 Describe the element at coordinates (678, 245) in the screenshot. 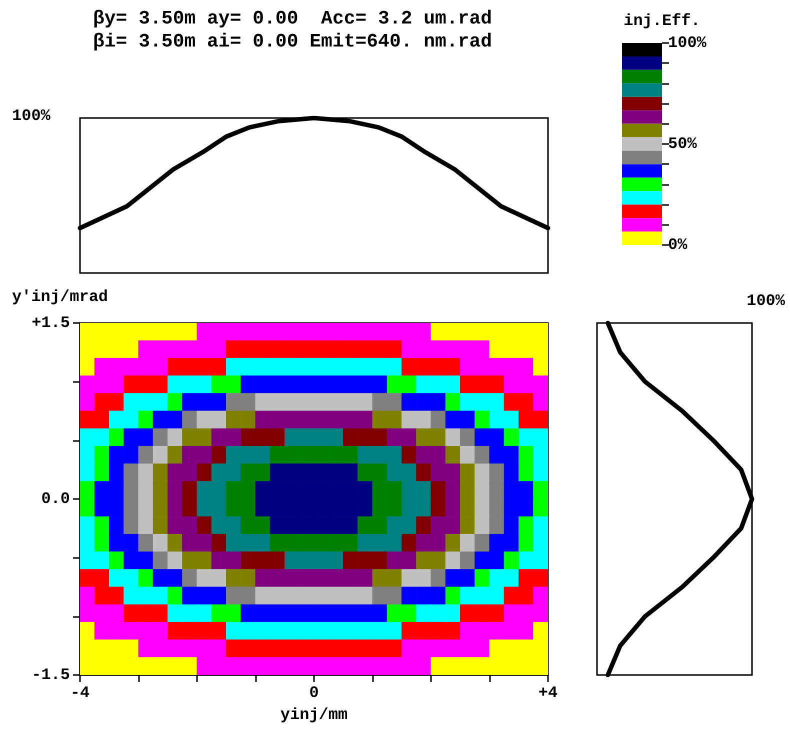

I see `color-bar-label: 0%` at that location.